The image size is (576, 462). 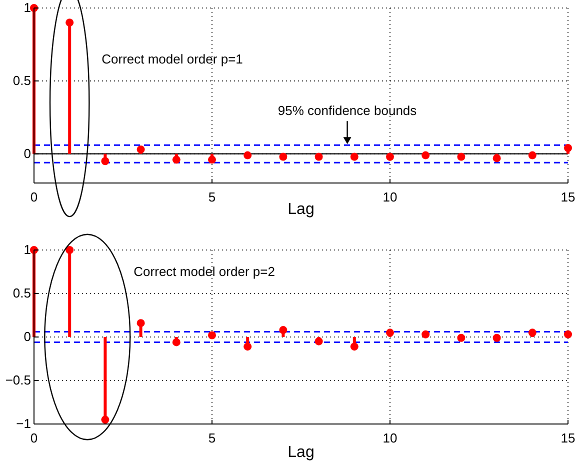 What do you see at coordinates (204, 272) in the screenshot?
I see `annotation: Correct model order p=2` at bounding box center [204, 272].